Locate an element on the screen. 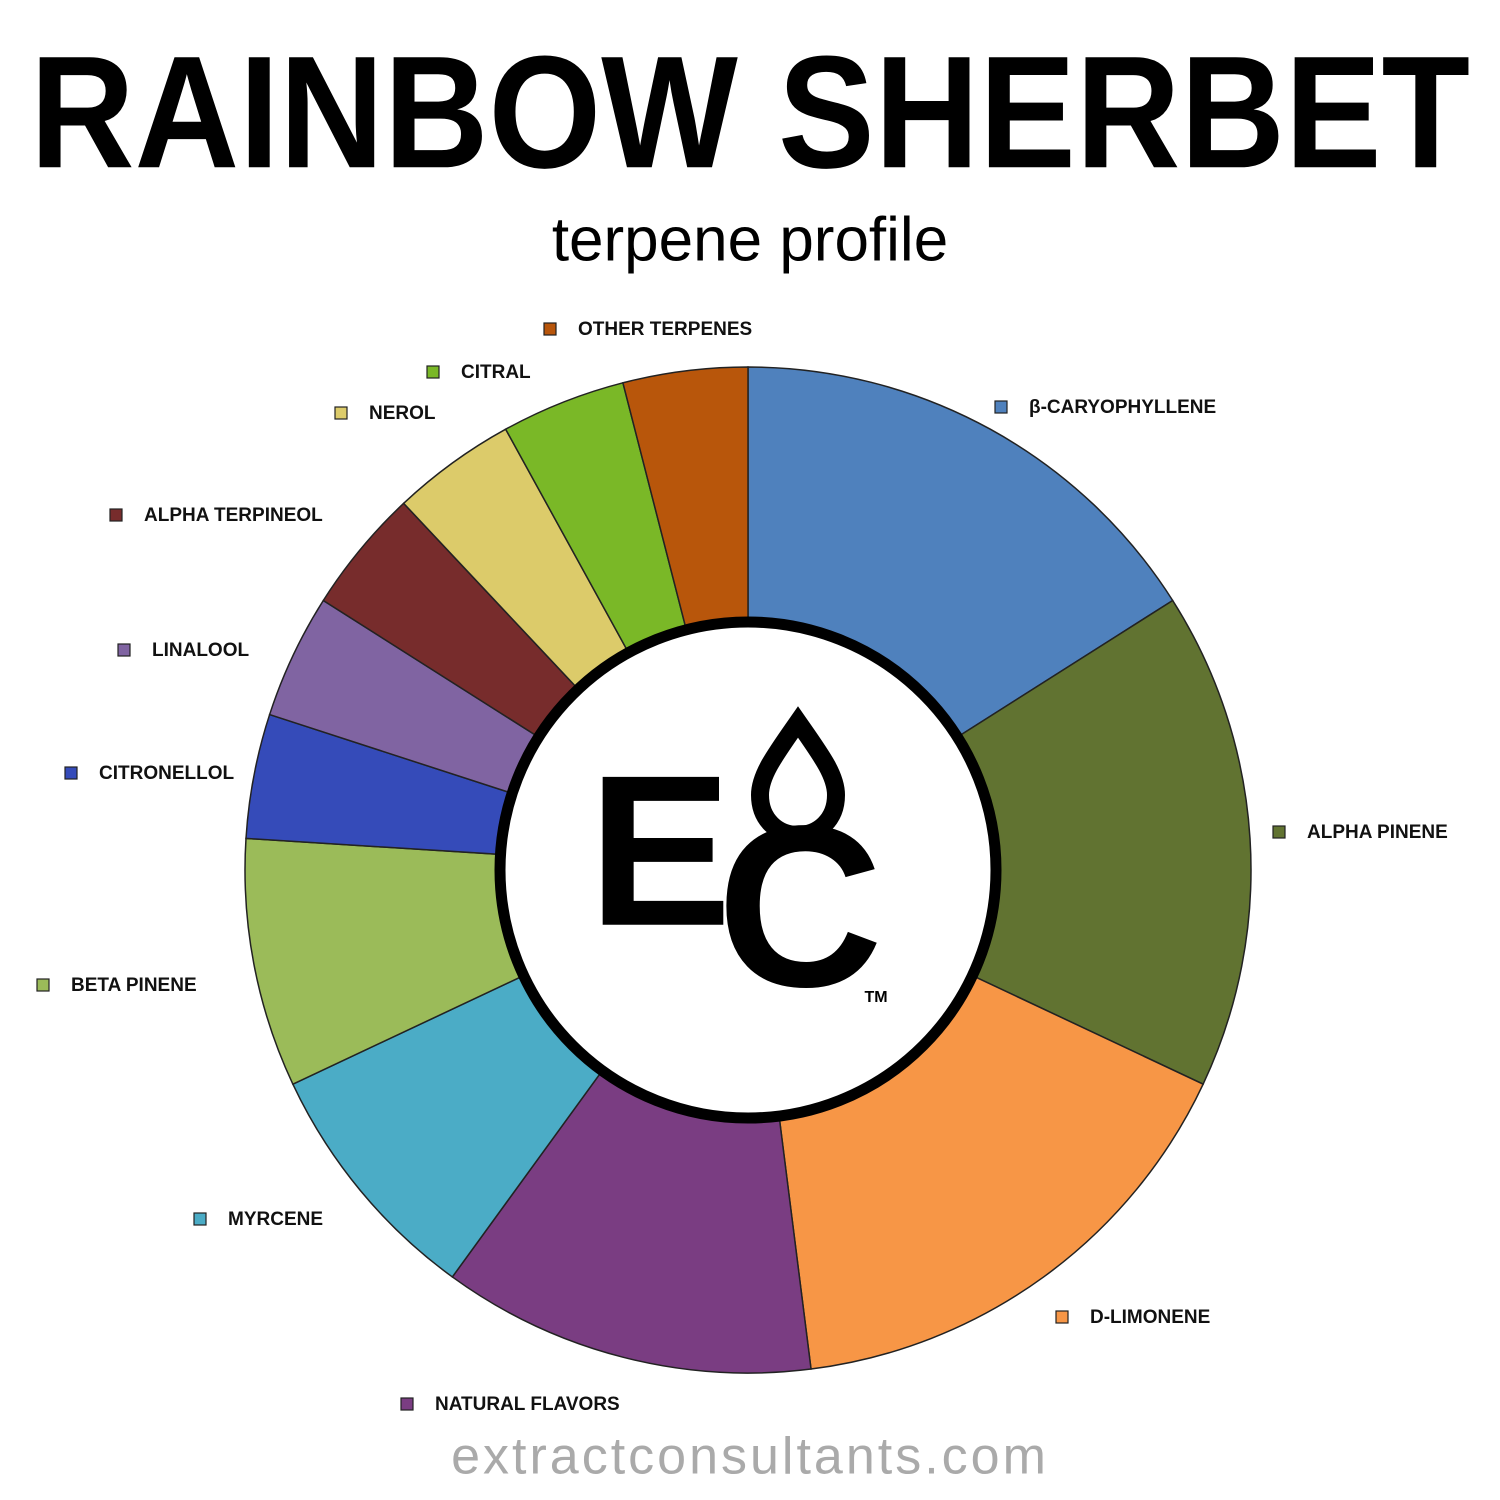 This screenshot has height=1500, width=1500. legend-label: ALPHA TERPINEOL is located at coordinates (233, 515).